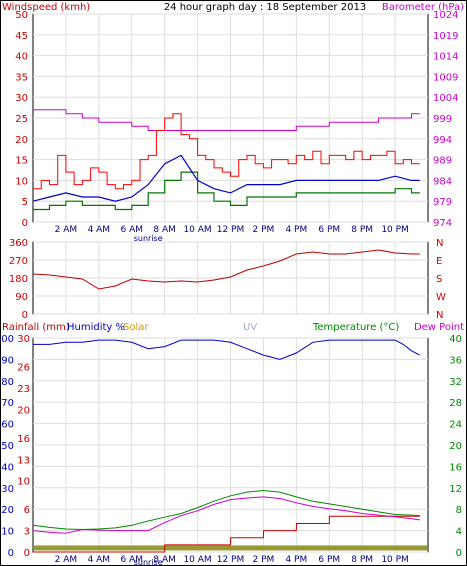 The width and height of the screenshot is (467, 566). Describe the element at coordinates (226, 151) in the screenshot. I see `windspeed-line` at that location.